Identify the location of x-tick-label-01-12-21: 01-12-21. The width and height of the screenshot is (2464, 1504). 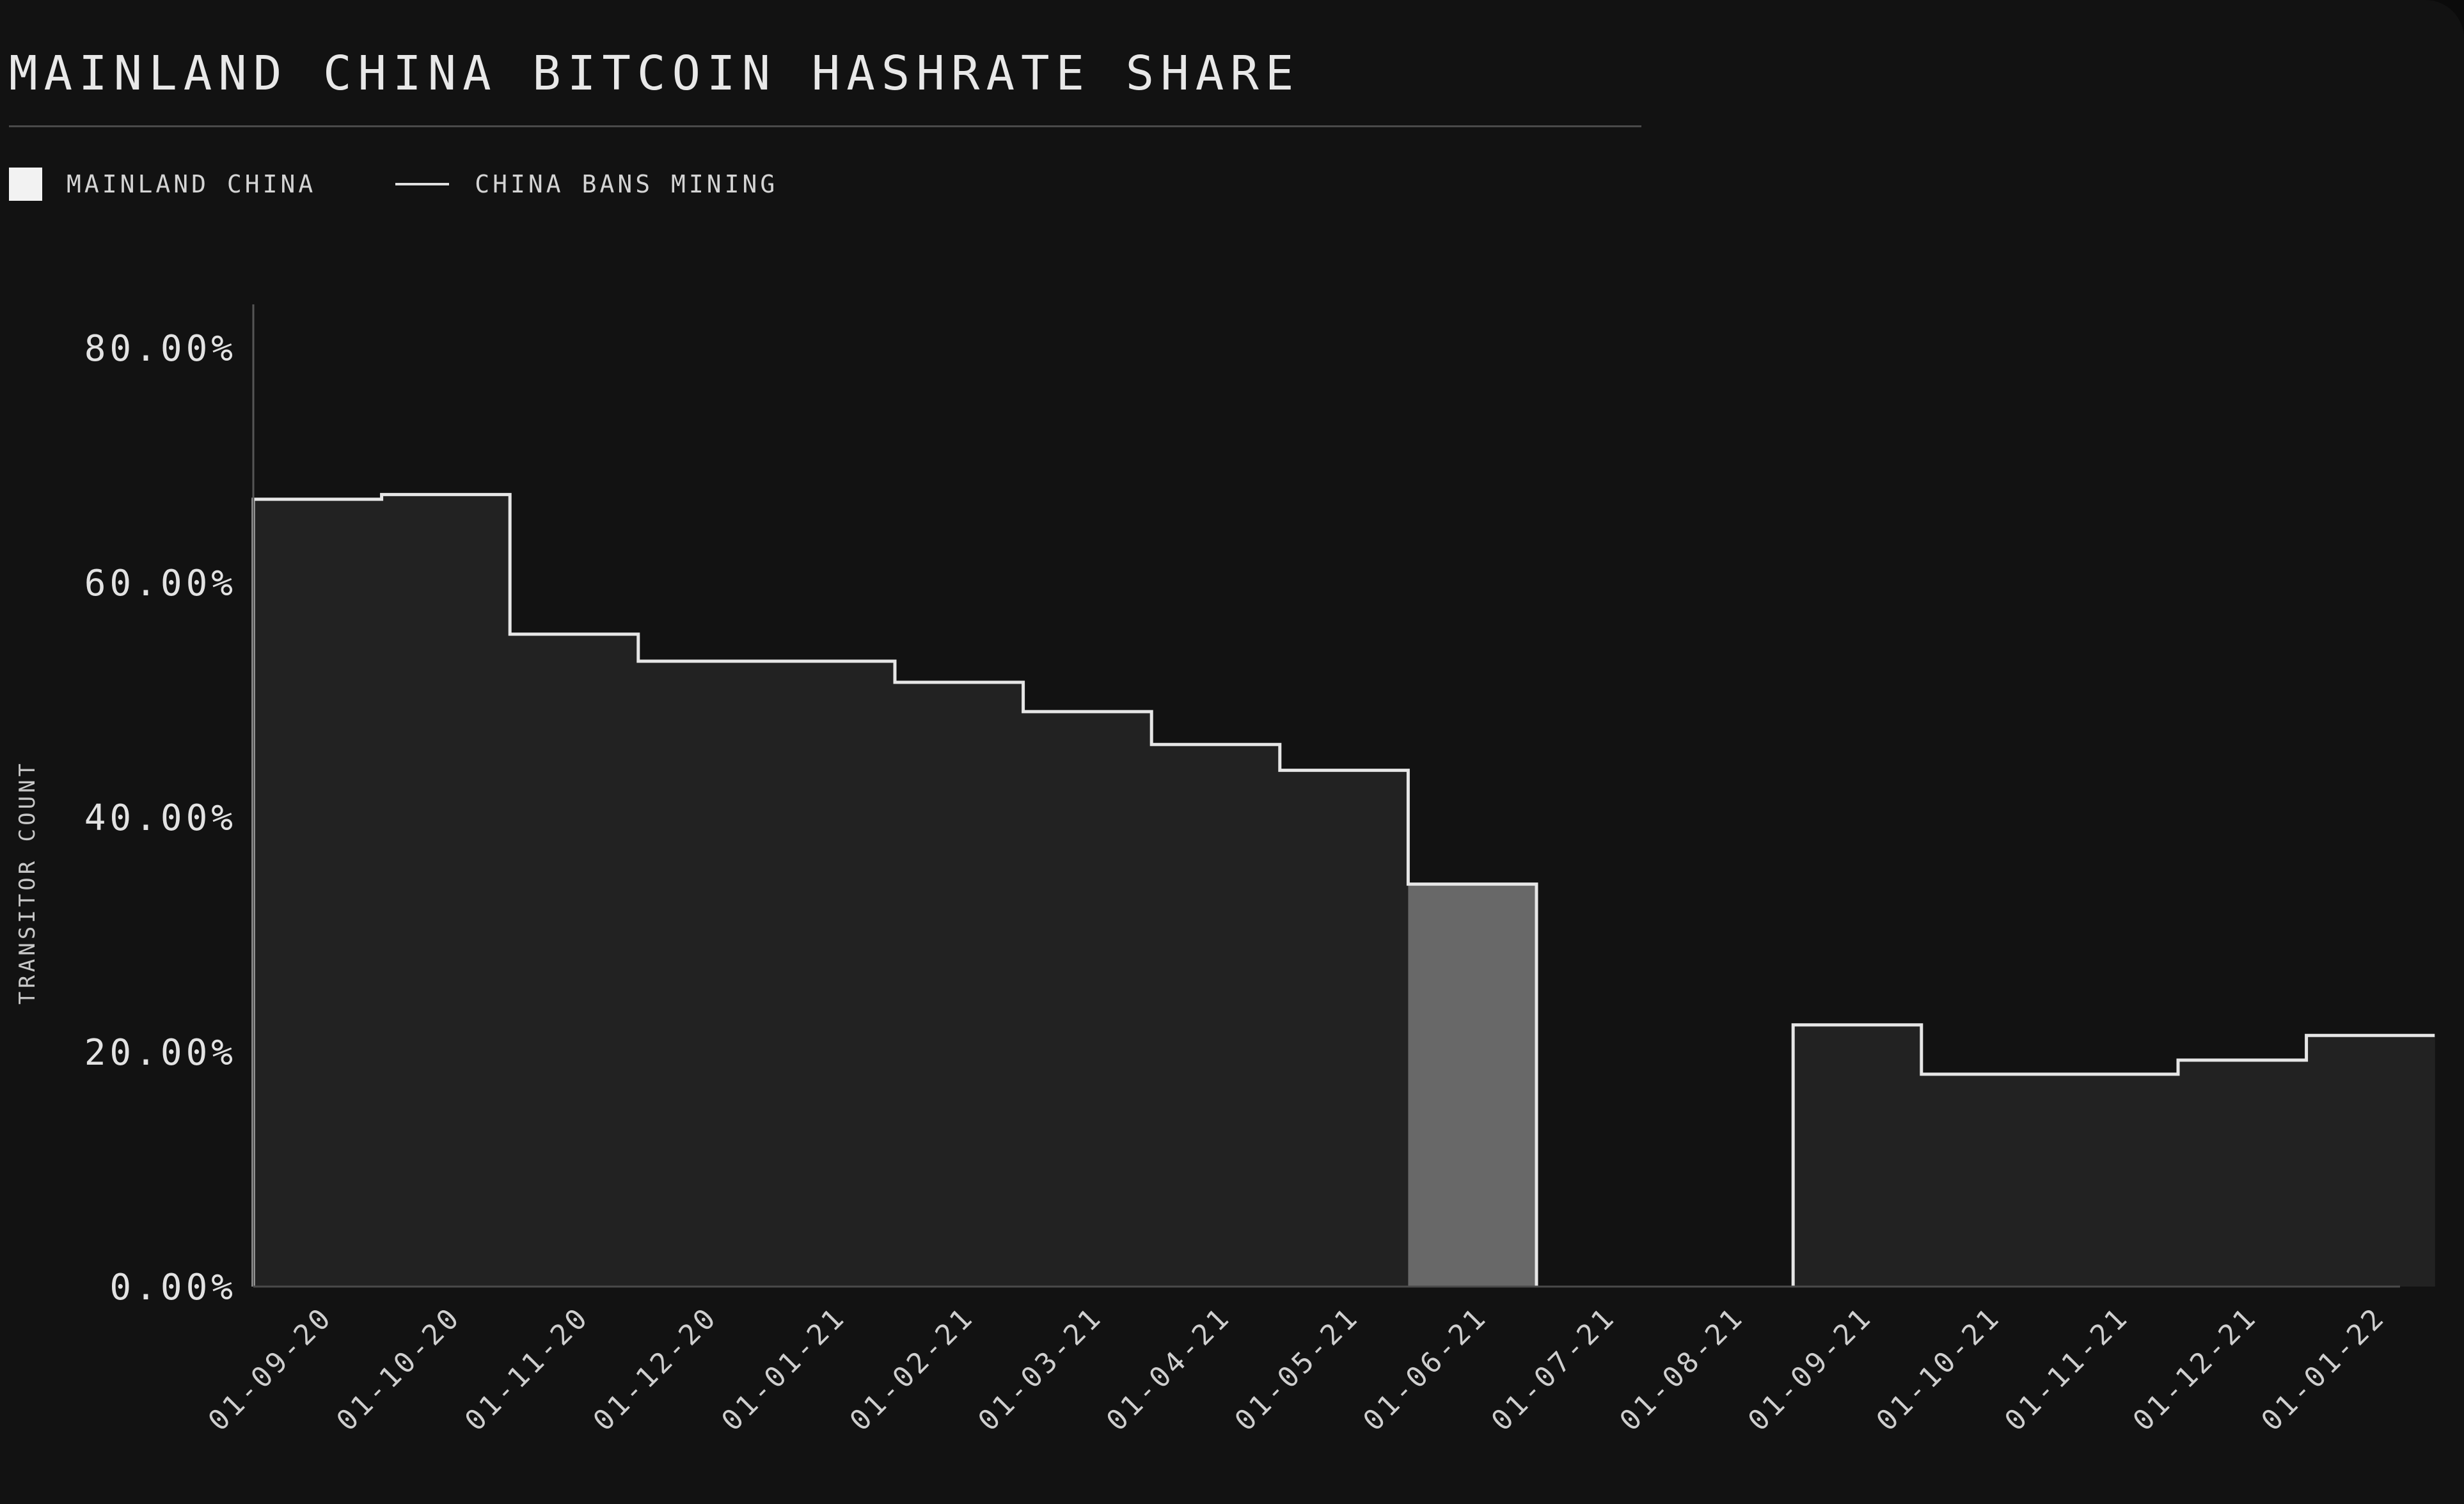
(2195, 1369).